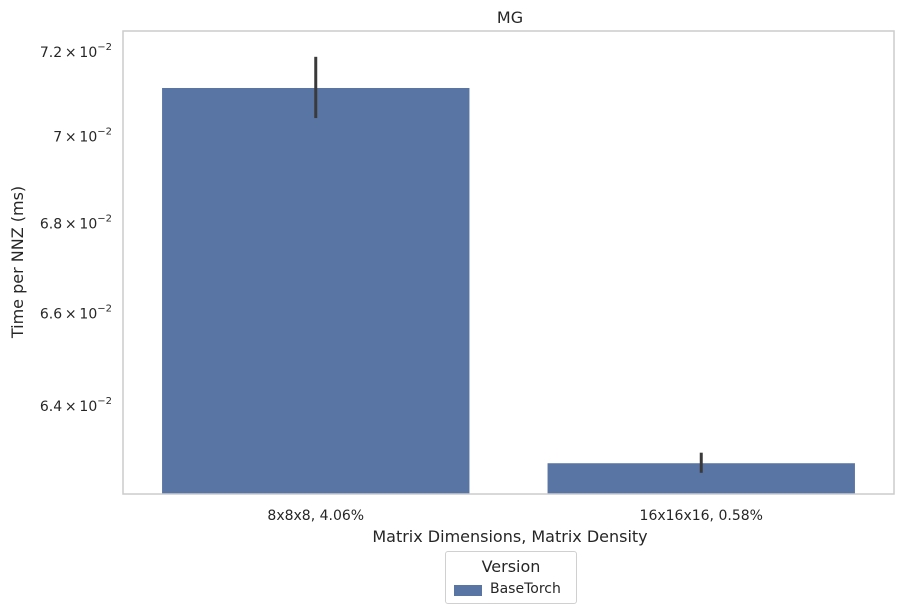 Image resolution: width=907 pixels, height=614 pixels. Describe the element at coordinates (468, 590) in the screenshot. I see `legend-swatch-basetorch` at that location.